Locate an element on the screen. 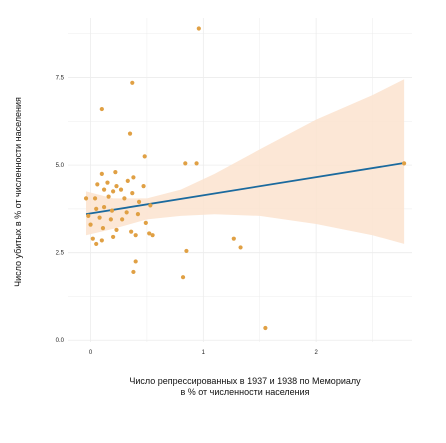 The image size is (446, 443). y-tick-label: 2.5 is located at coordinates (60, 254).